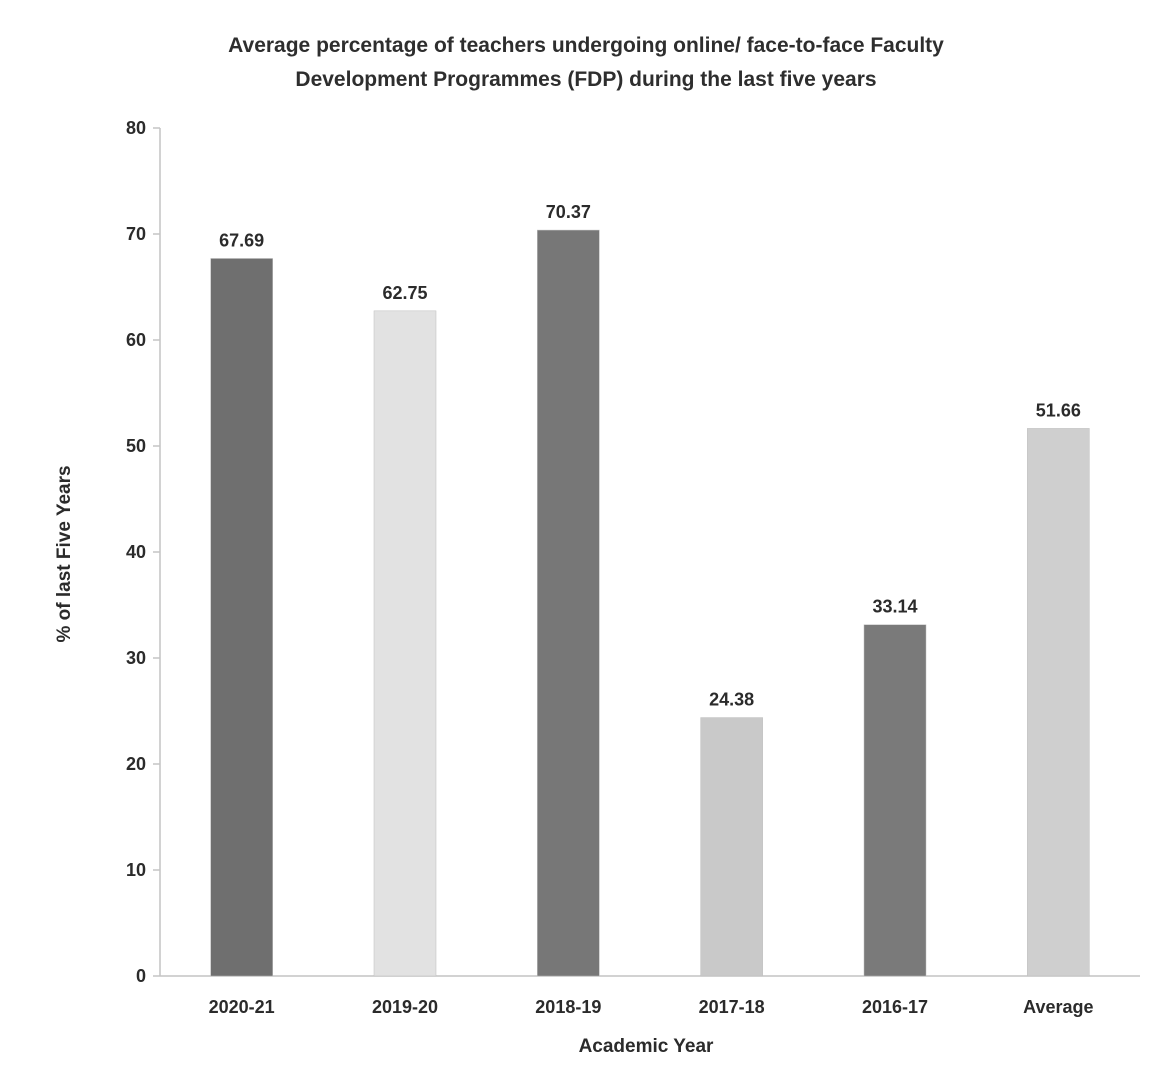  What do you see at coordinates (731, 700) in the screenshot?
I see `data-label-2017-18: 24.38` at bounding box center [731, 700].